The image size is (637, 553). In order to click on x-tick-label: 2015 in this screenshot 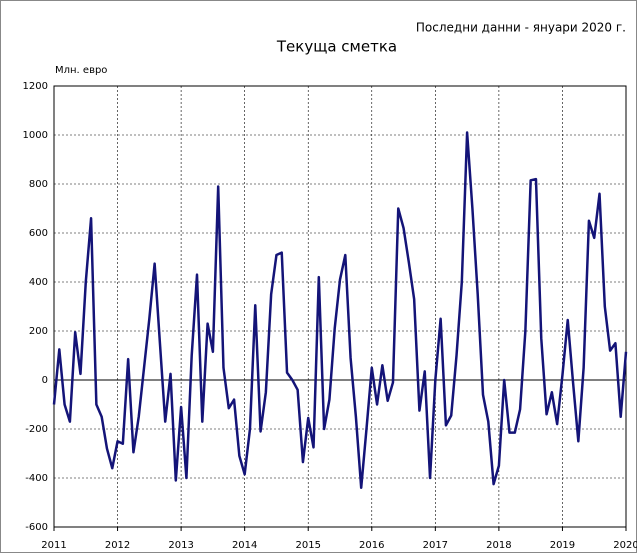, I will do `click(307, 545)`.